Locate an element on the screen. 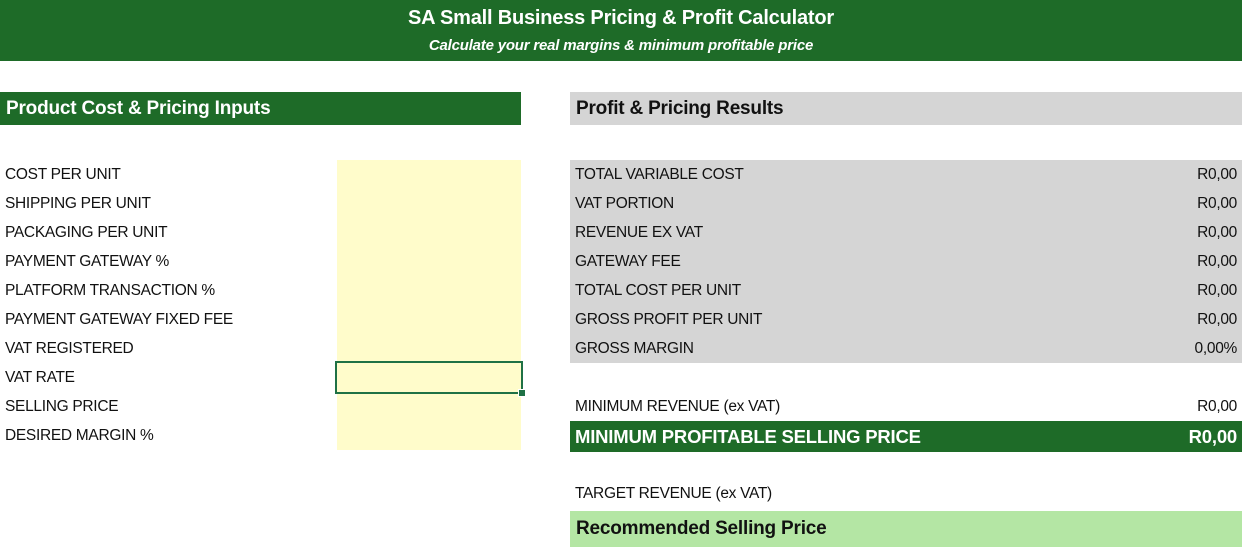 Image resolution: width=1242 pixels, height=549 pixels. target-revenue-label: TARGET REVENUE (ex VAT) is located at coordinates (673, 493).